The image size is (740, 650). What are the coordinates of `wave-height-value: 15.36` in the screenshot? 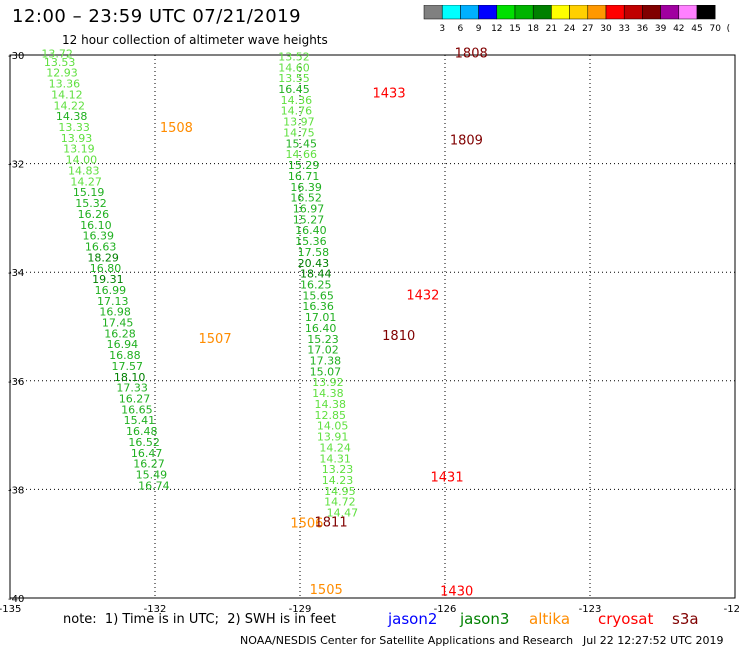 It's located at (311, 241).